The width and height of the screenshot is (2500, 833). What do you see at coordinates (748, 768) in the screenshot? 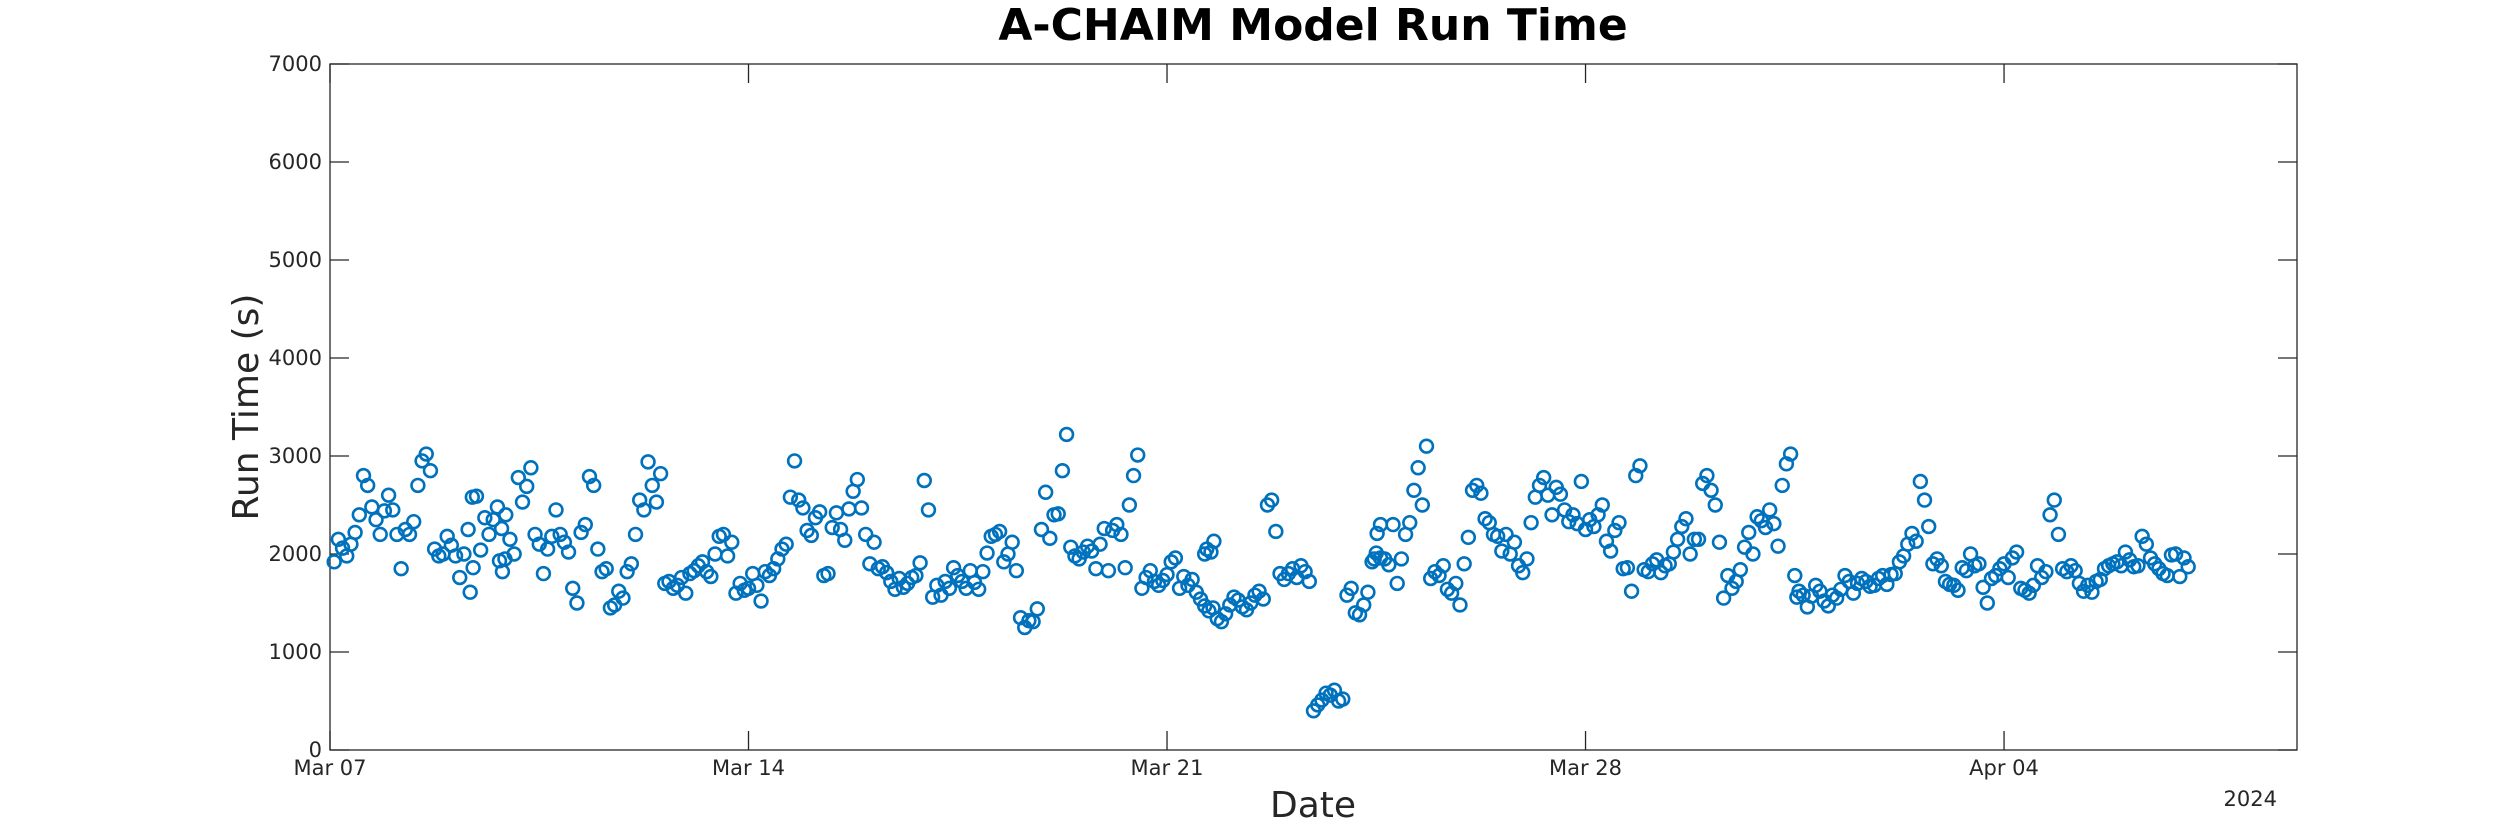
I see `x-tick-label: Mar 14` at bounding box center [748, 768].